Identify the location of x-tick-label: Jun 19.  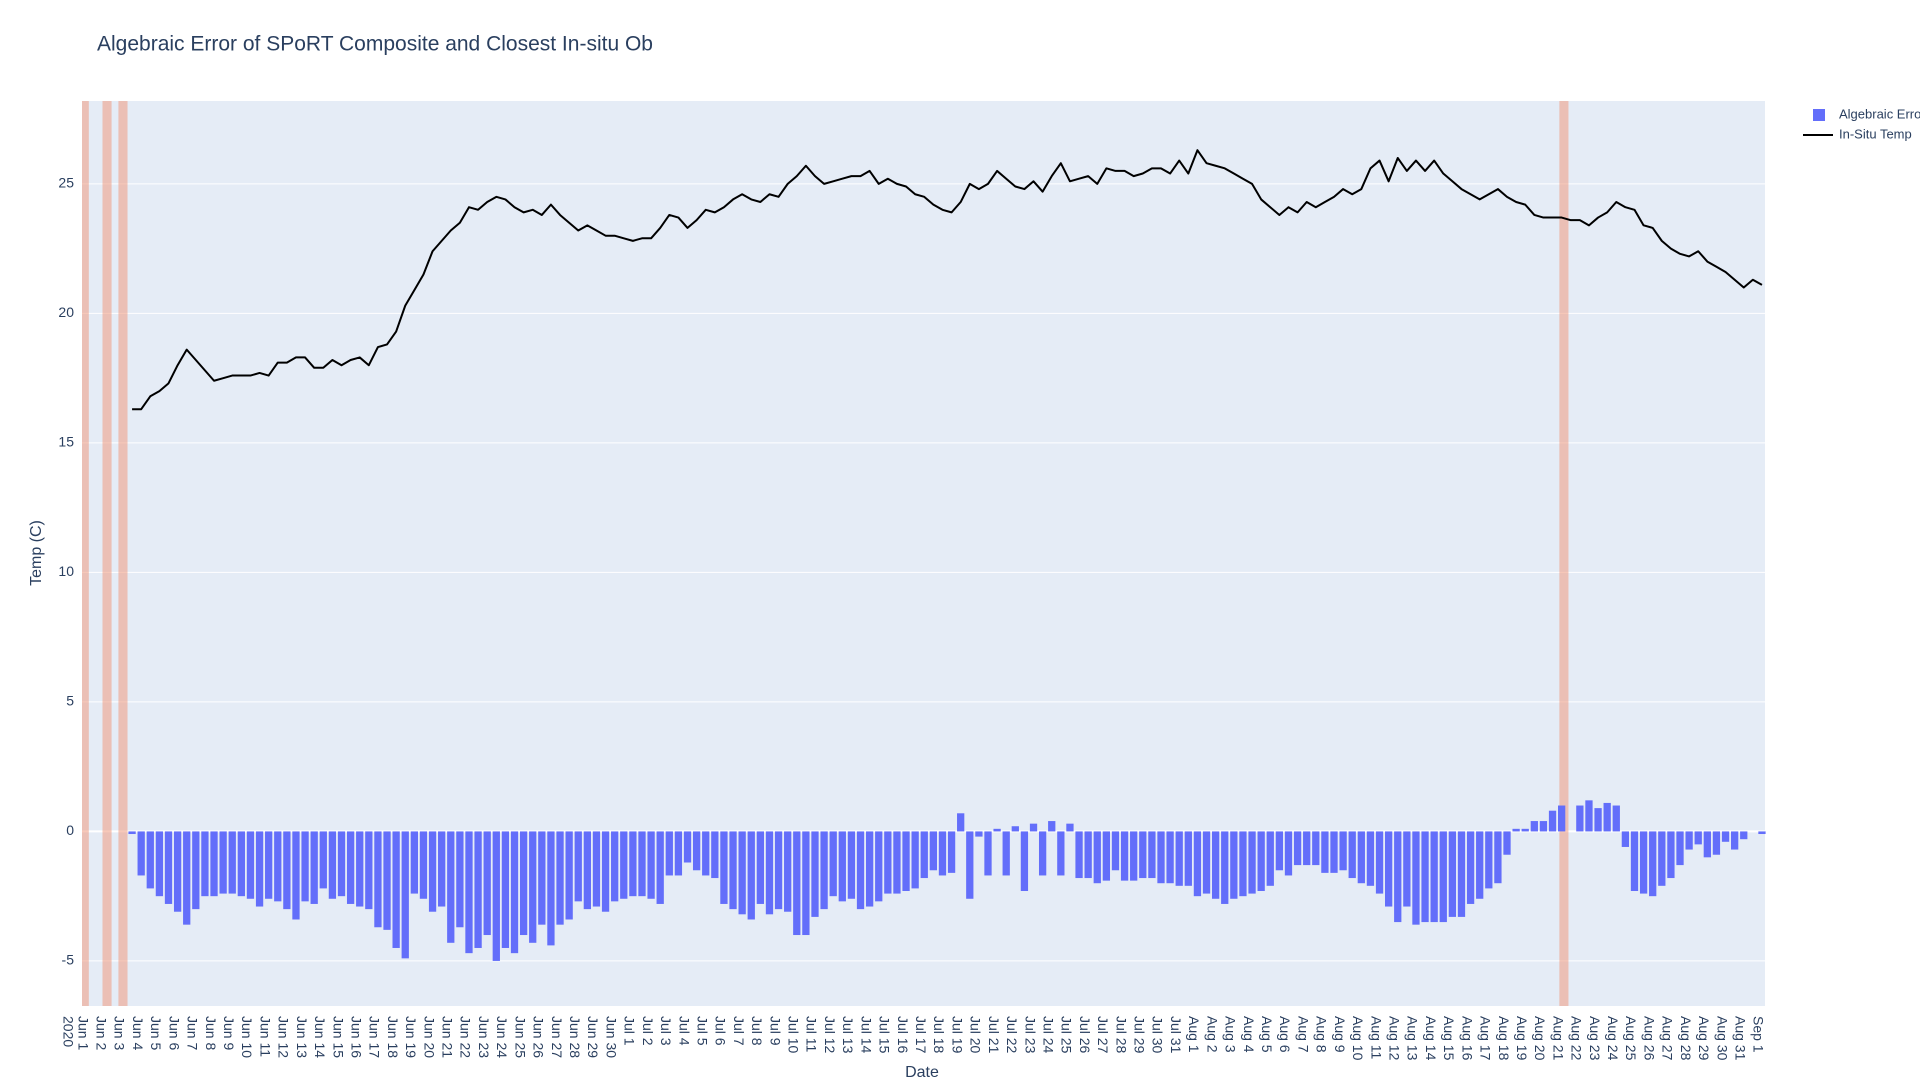
(411, 1037).